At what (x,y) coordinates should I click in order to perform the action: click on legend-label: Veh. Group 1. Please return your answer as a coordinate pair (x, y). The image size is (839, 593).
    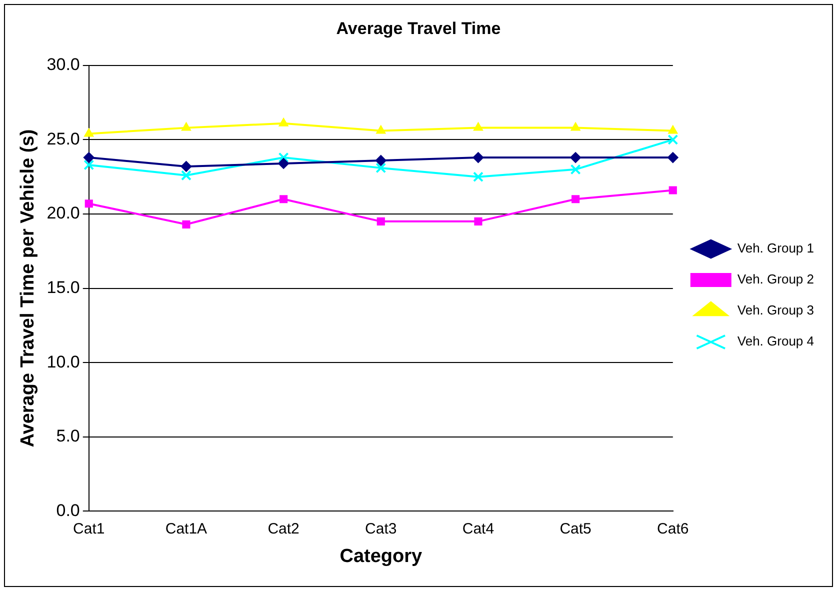
    Looking at the image, I should click on (775, 248).